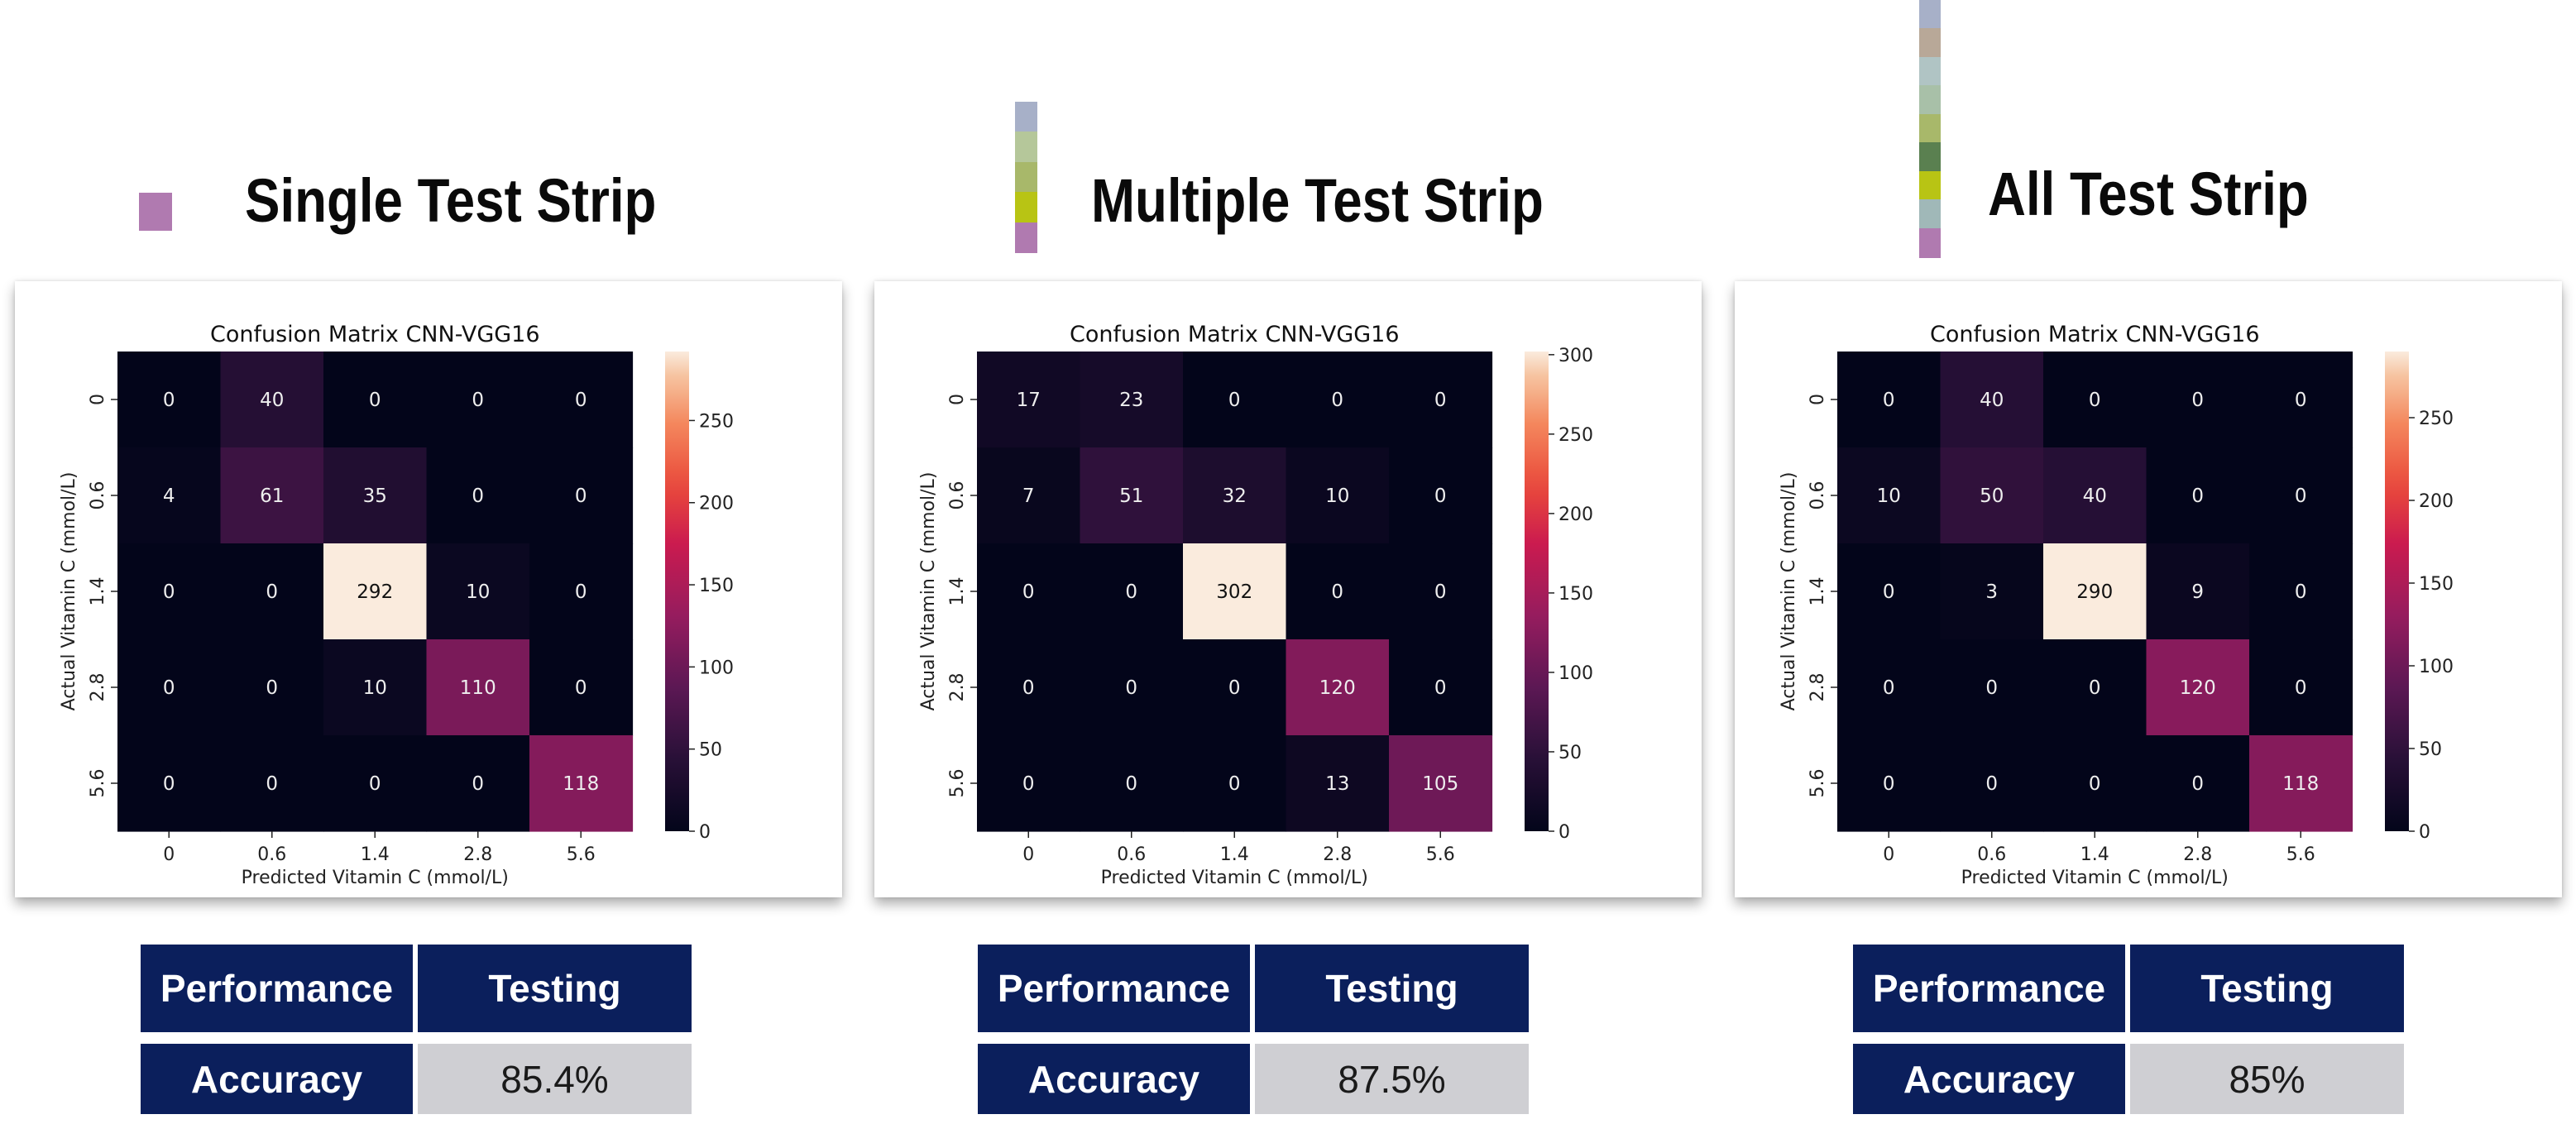 Image resolution: width=2576 pixels, height=1124 pixels. I want to click on cell-value-label: 118, so click(581, 784).